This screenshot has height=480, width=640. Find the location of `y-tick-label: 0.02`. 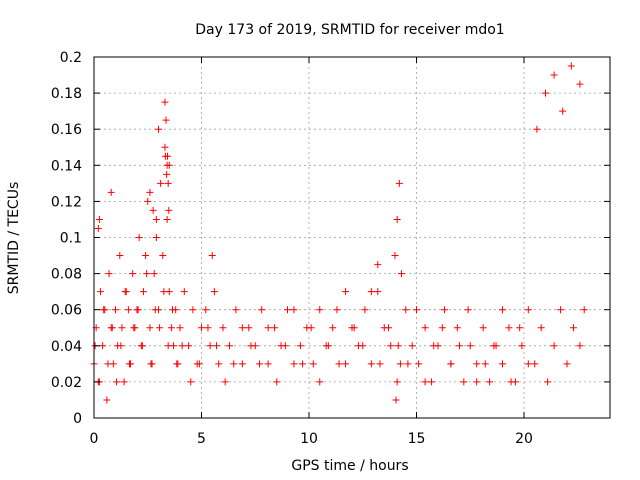

y-tick-label: 0.02 is located at coordinates (66, 383).